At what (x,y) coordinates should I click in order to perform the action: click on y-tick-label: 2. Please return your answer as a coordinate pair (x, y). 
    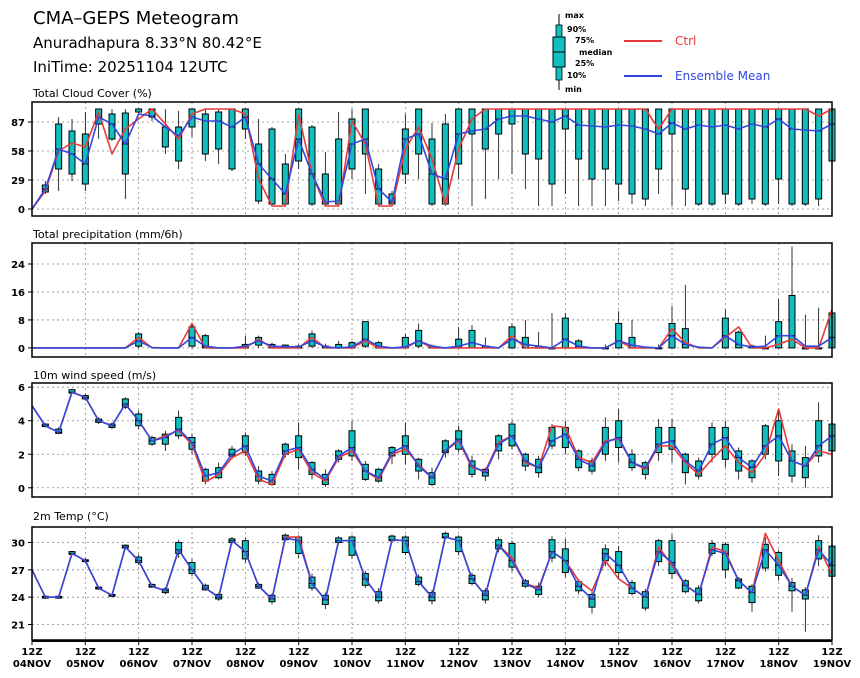
    Looking at the image, I should click on (21, 455).